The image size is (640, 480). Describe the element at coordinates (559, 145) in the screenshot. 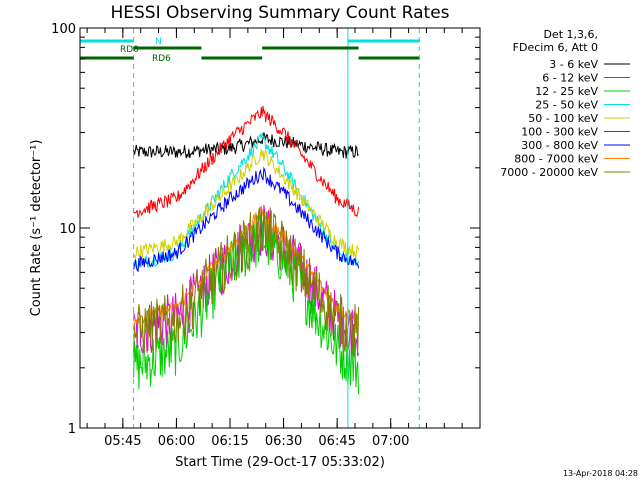

I see `legend-label: 300 - 800 keV` at that location.